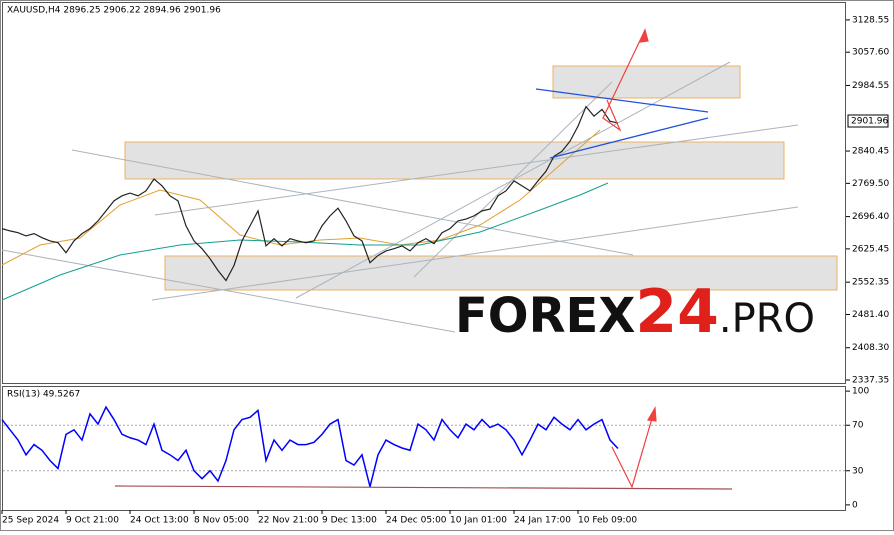 Image resolution: width=894 pixels, height=535 pixels. What do you see at coordinates (860, 392) in the screenshot?
I see `y-tick-label: 100` at bounding box center [860, 392].